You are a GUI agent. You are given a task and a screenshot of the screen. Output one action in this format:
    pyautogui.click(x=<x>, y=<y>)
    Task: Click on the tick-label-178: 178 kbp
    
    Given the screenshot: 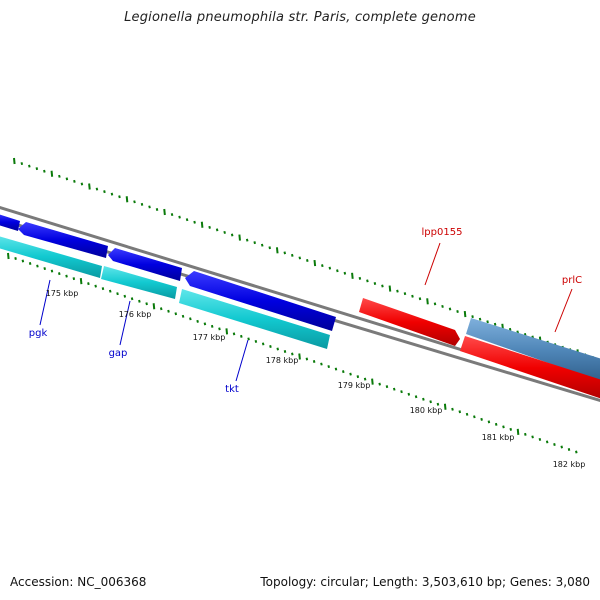 What is the action you would take?
    pyautogui.click(x=282, y=360)
    